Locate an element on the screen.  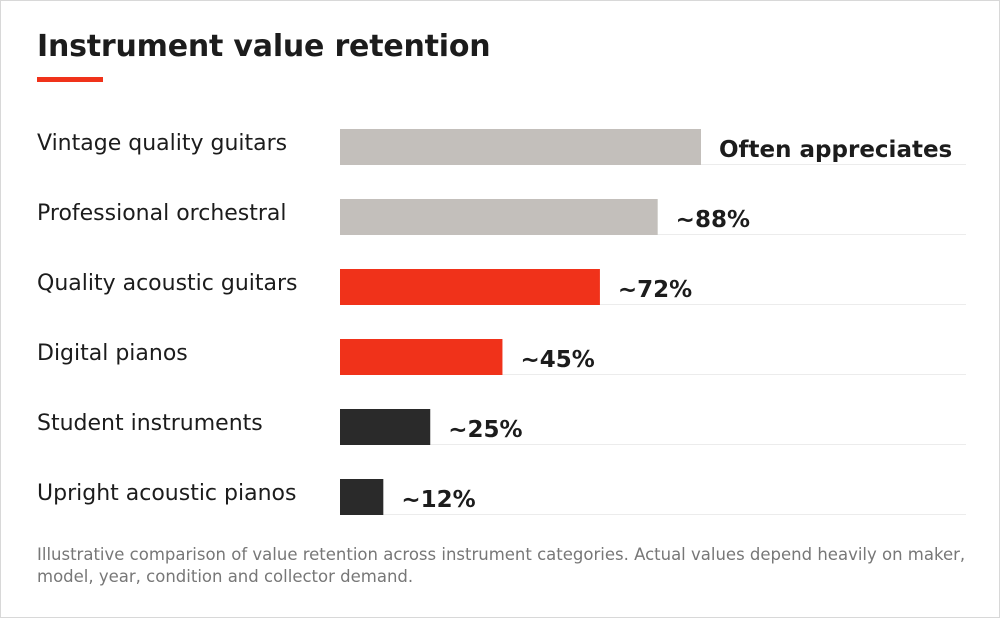
category-label: Upright acoustic pianos is located at coordinates (166, 493).